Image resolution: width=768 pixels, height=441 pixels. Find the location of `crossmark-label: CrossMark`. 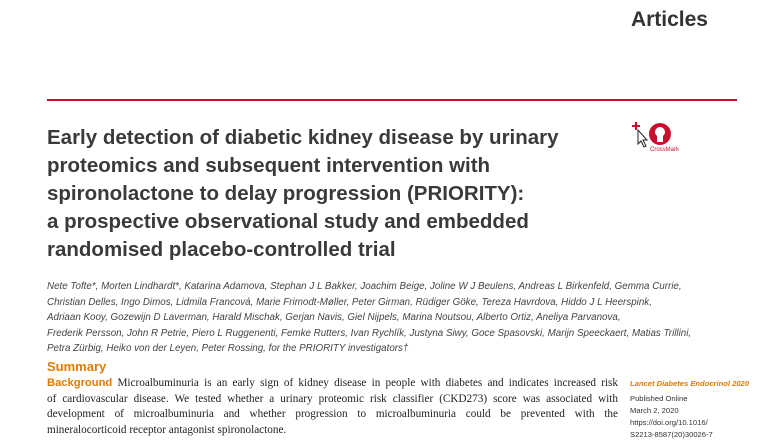

crossmark-label: CrossMark is located at coordinates (665, 150).